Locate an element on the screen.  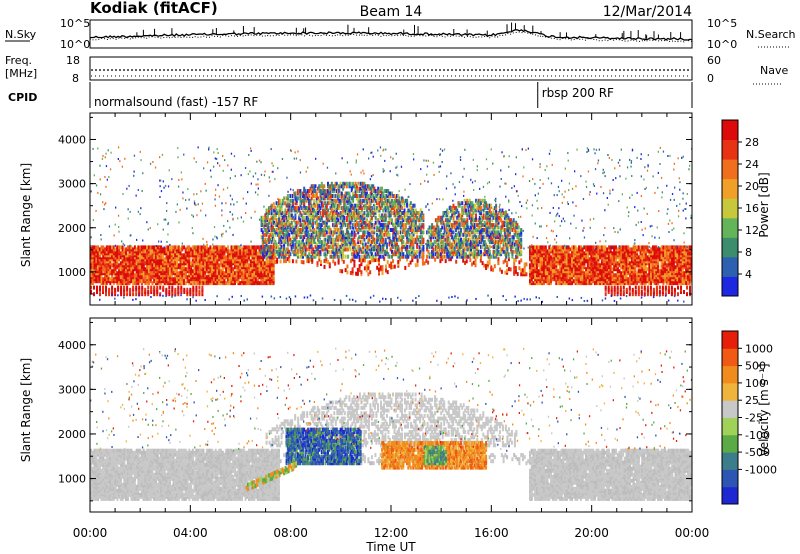
noise-right-tick-high: 10^5 is located at coordinates (722, 23).